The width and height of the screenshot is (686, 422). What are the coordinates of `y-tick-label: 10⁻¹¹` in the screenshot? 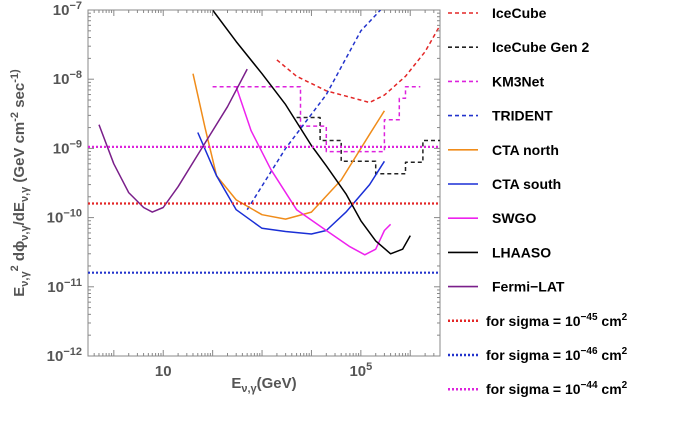 It's located at (64, 286).